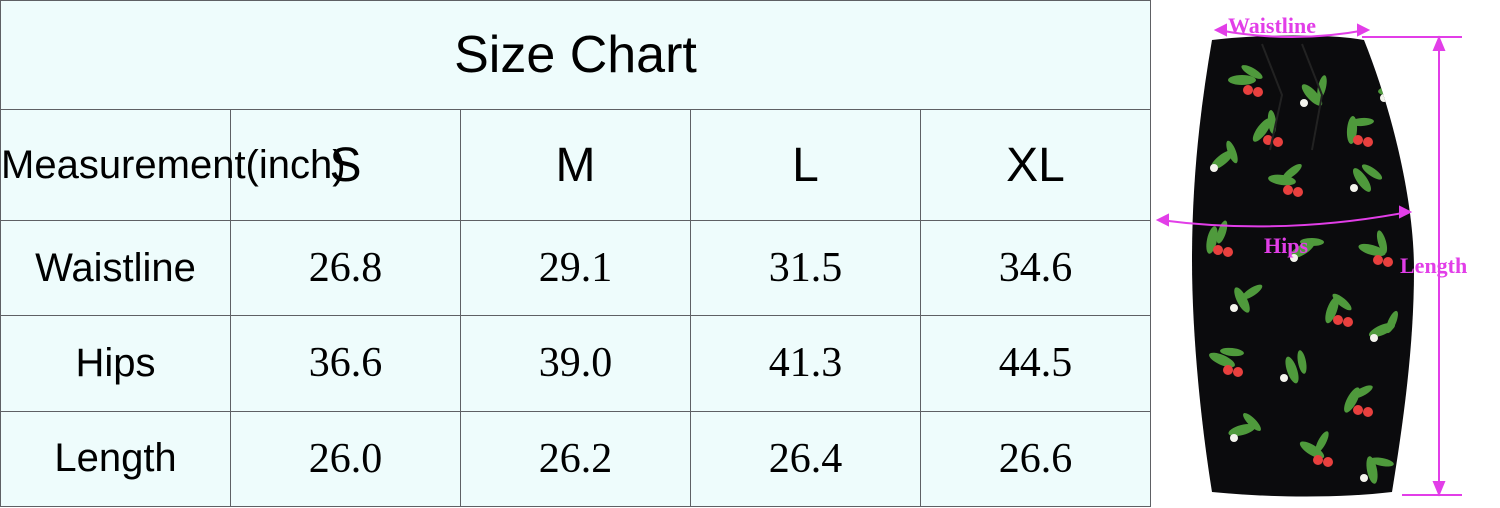  I want to click on value-hips-xl: 44.5, so click(1035, 363).